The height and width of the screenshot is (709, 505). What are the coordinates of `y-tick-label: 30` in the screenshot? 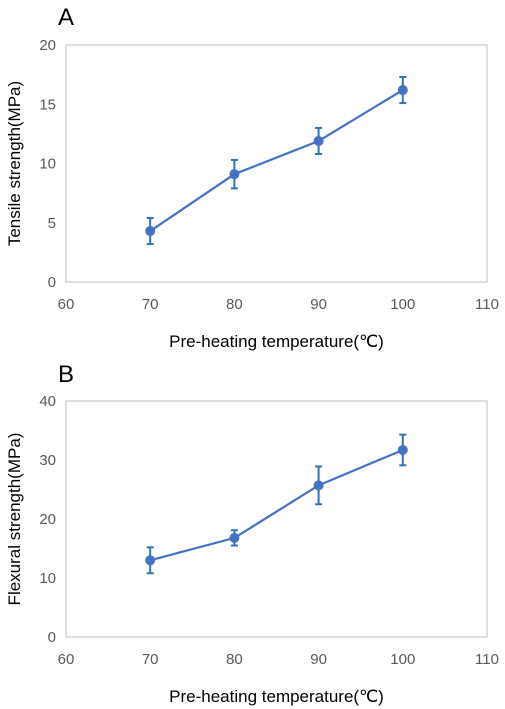 It's located at (47, 460).